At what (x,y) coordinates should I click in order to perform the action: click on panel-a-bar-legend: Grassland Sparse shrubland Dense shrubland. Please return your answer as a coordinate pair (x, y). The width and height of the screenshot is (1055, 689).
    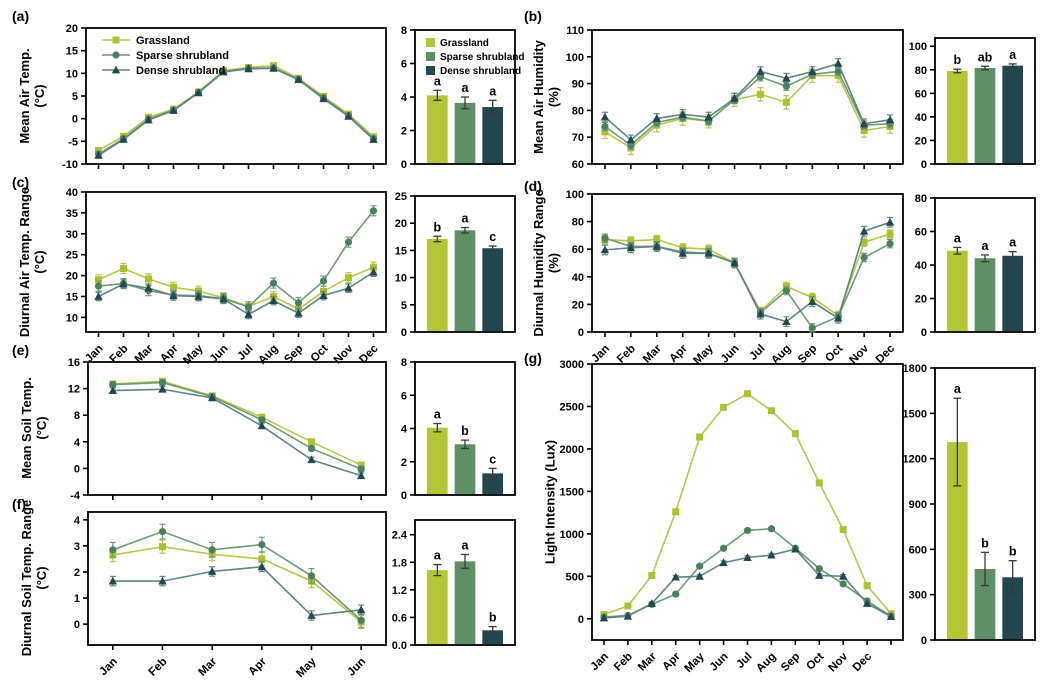
    Looking at the image, I should click on (475, 57).